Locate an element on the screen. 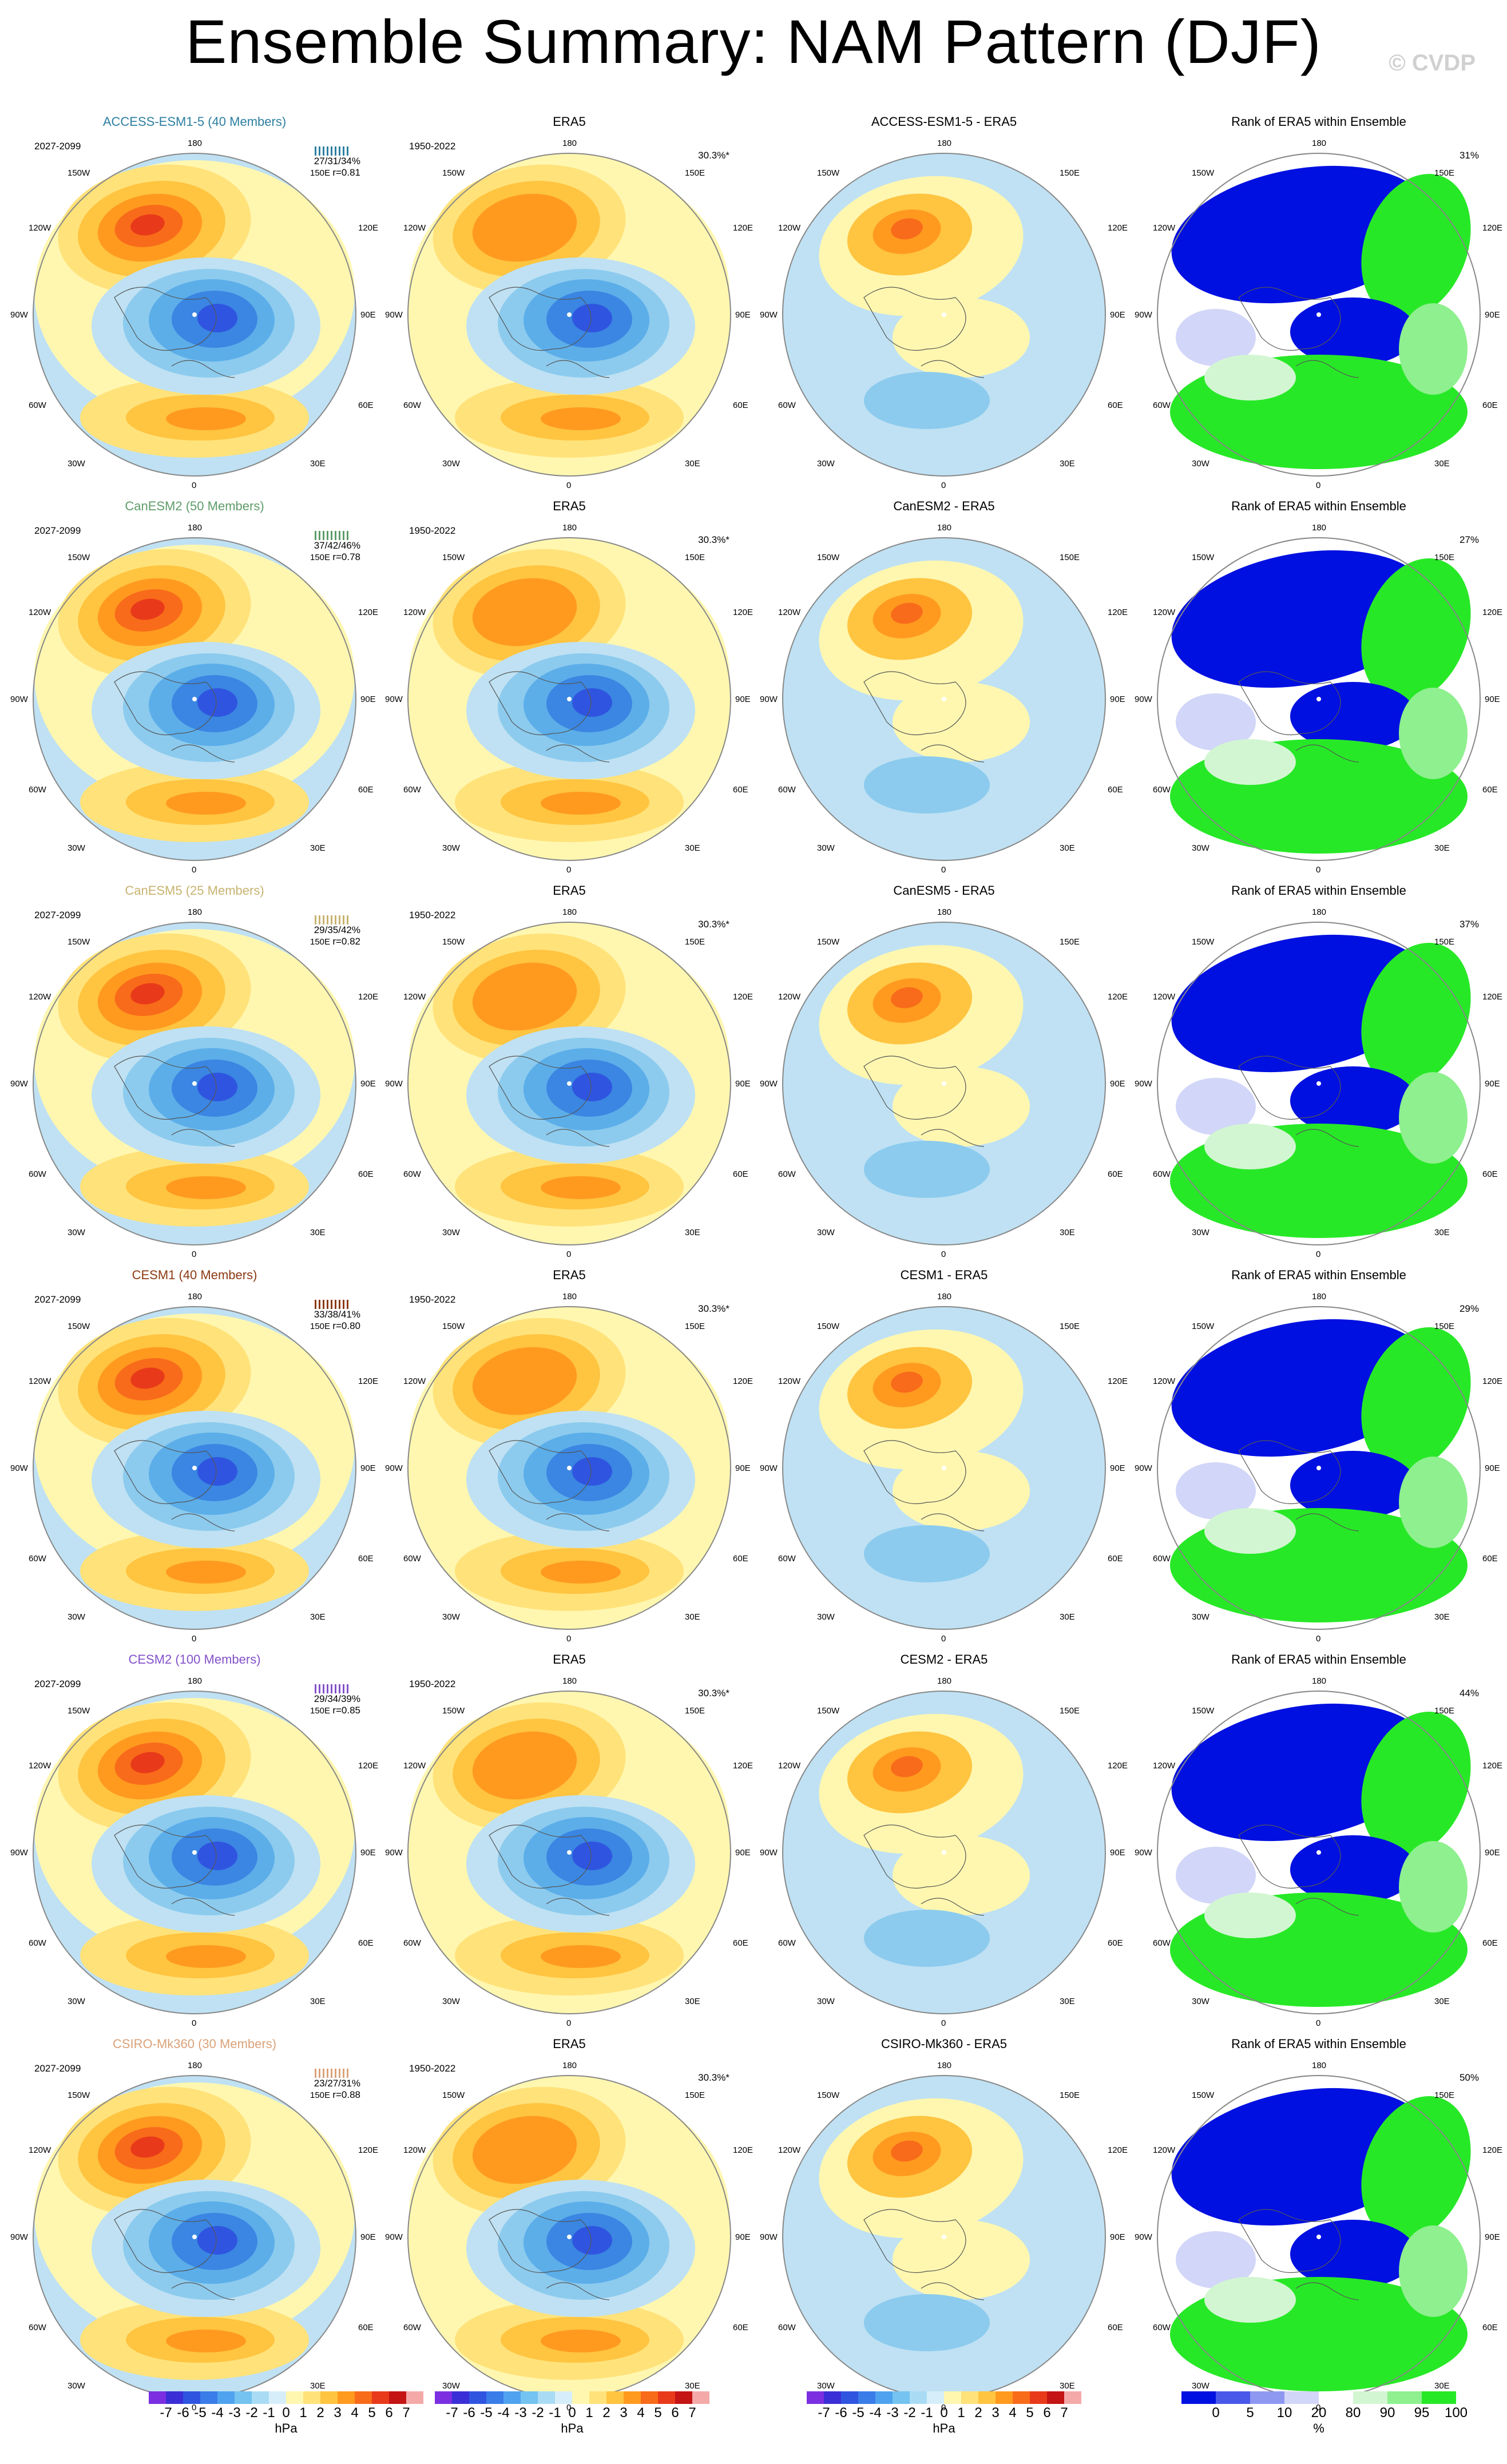  colorbar-tick: 100 is located at coordinates (1456, 2413).